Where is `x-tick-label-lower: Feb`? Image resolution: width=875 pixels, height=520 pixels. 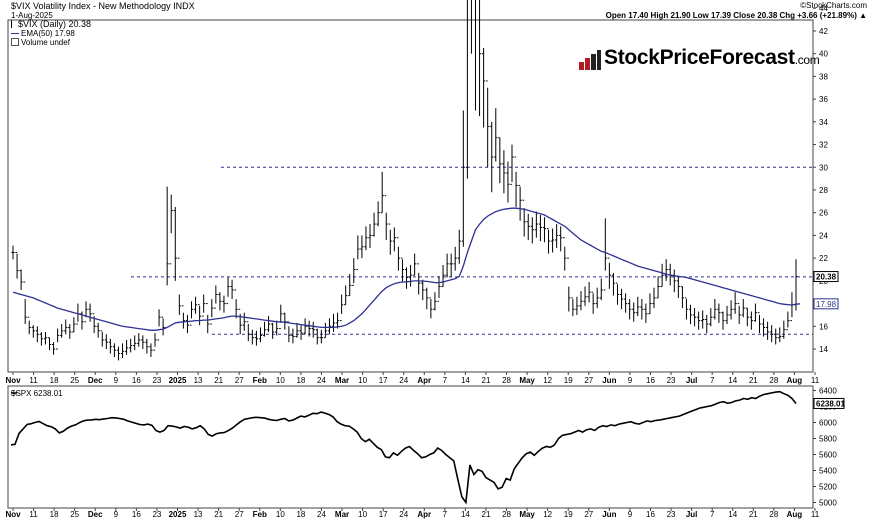
x-tick-label-lower: Feb is located at coordinates (260, 514).